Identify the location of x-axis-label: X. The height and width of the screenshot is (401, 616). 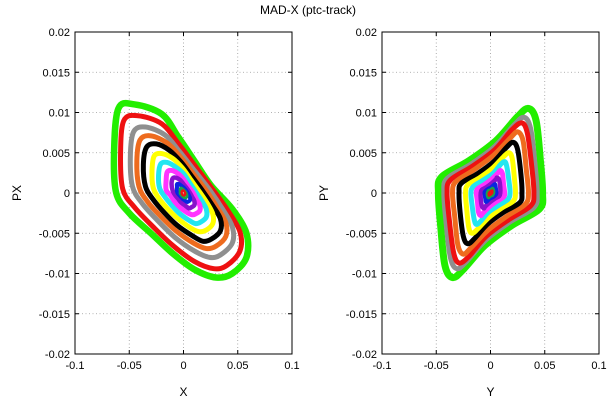
(183, 392).